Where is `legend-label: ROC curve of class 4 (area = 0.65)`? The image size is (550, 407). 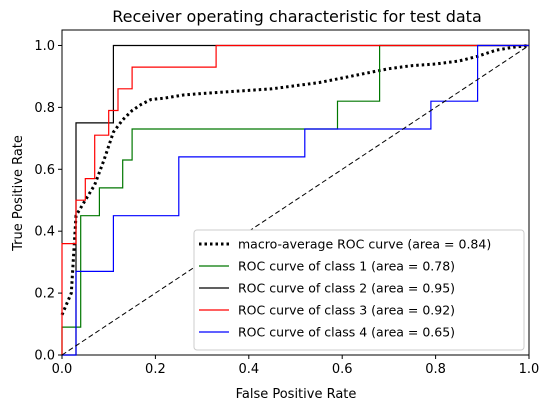 legend-label: ROC curve of class 4 (area = 0.65) is located at coordinates (346, 332).